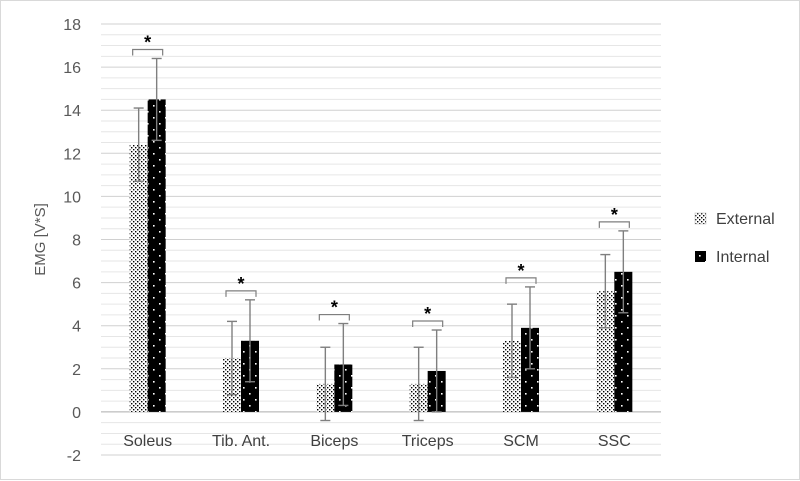 This screenshot has width=800, height=481. Describe the element at coordinates (76, 370) in the screenshot. I see `y-tick-label: 2` at that location.